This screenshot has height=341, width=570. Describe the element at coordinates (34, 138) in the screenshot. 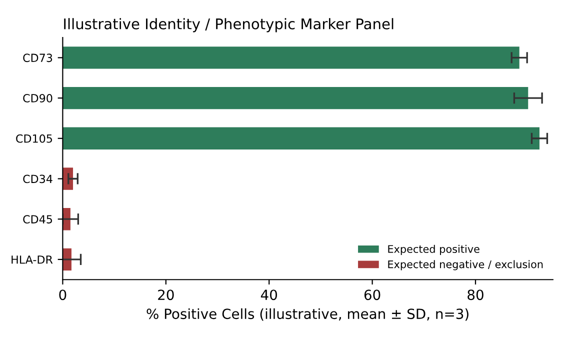

I see `y-tick-label: CD105` at that location.